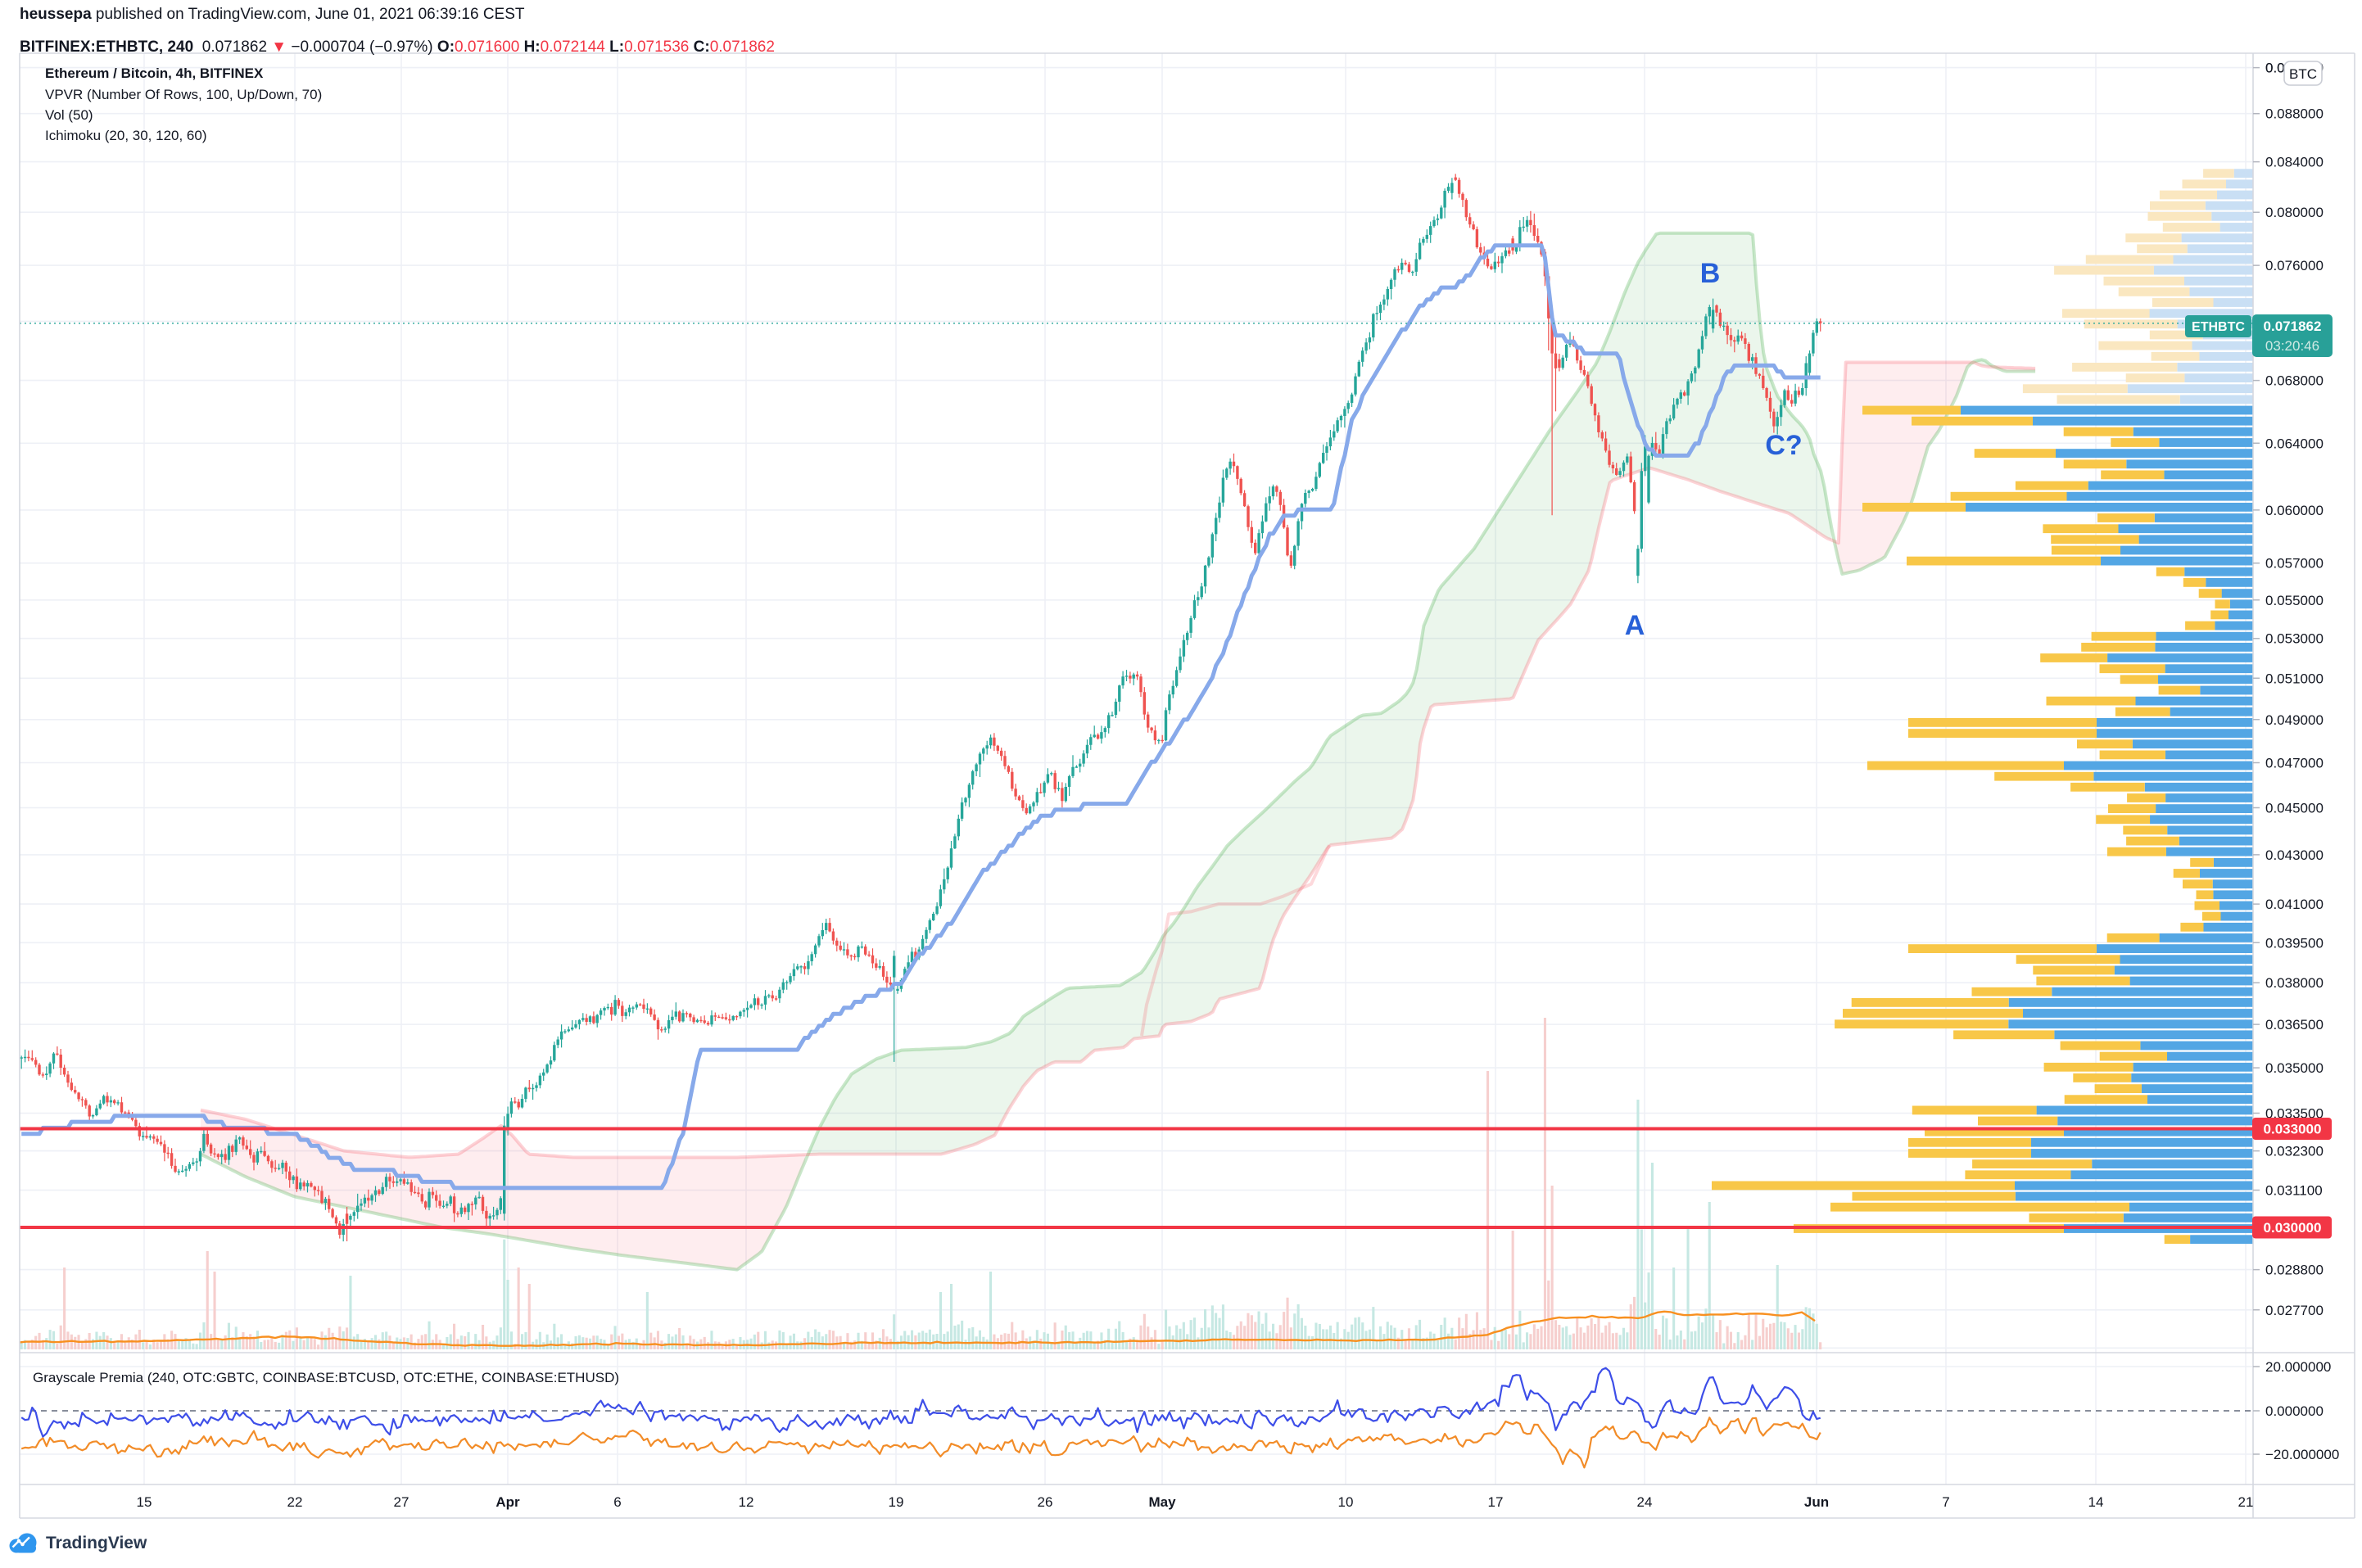  What do you see at coordinates (1162, 1502) in the screenshot?
I see `svg-text: May` at bounding box center [1162, 1502].